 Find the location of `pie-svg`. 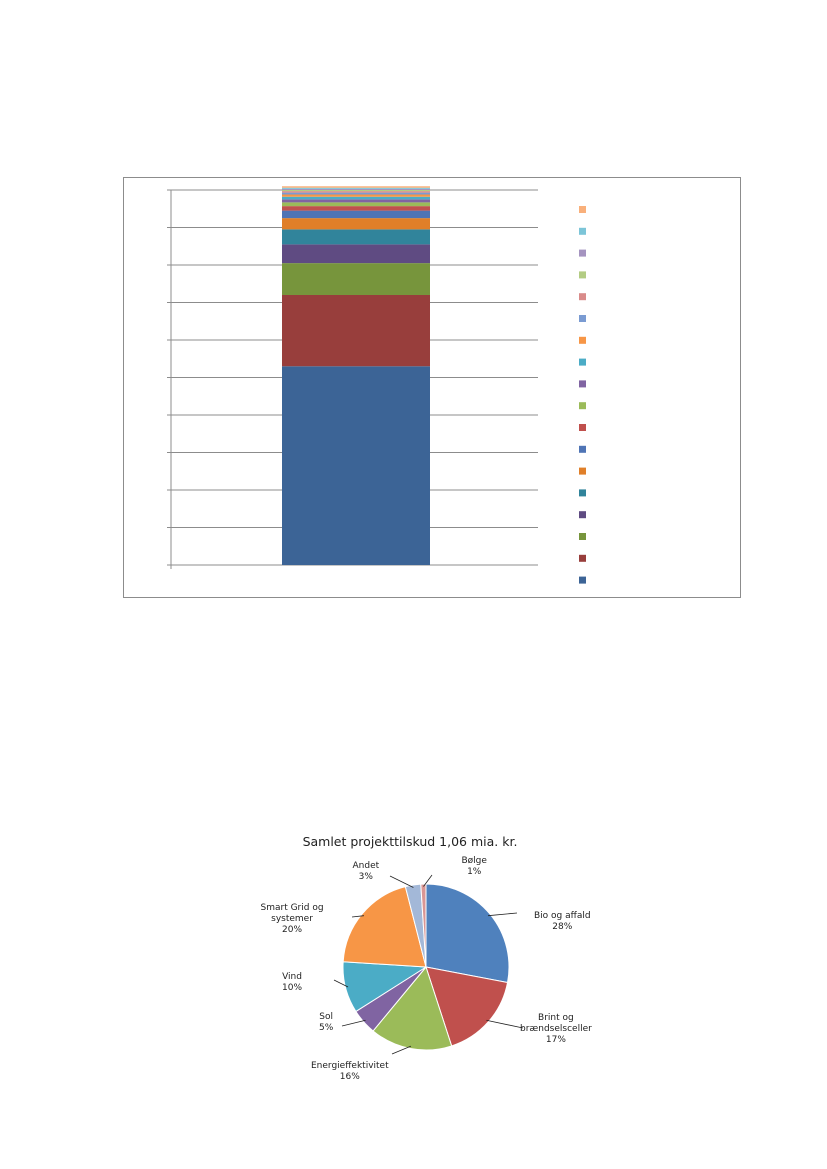

pie-svg is located at coordinates (428, 964).